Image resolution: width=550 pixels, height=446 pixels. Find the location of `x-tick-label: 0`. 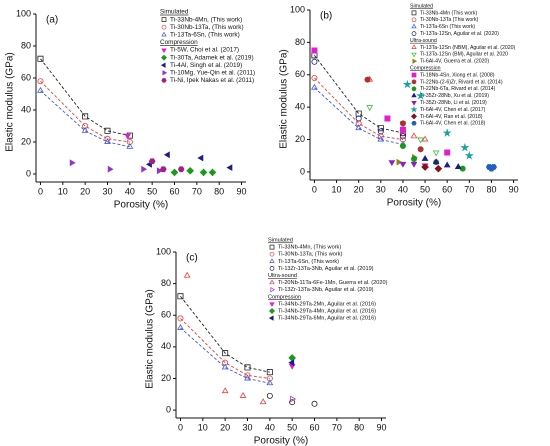

x-tick-label: 0 is located at coordinates (314, 189).